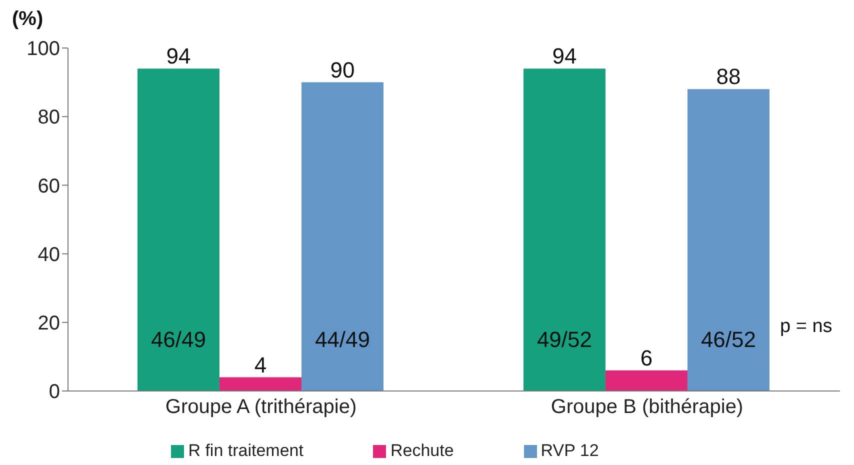 Image resolution: width=854 pixels, height=465 pixels. Describe the element at coordinates (728, 77) in the screenshot. I see `data-label: 88` at that location.